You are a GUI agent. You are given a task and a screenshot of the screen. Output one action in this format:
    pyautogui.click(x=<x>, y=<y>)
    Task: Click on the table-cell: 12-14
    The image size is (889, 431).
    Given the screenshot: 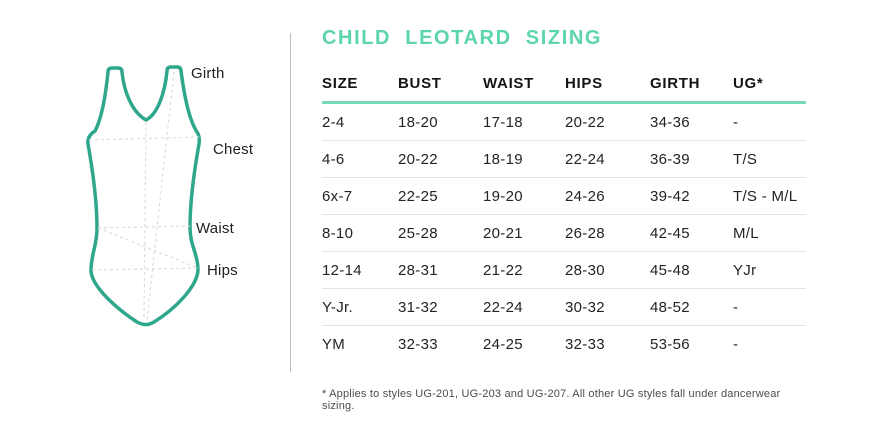 What is the action you would take?
    pyautogui.click(x=360, y=270)
    